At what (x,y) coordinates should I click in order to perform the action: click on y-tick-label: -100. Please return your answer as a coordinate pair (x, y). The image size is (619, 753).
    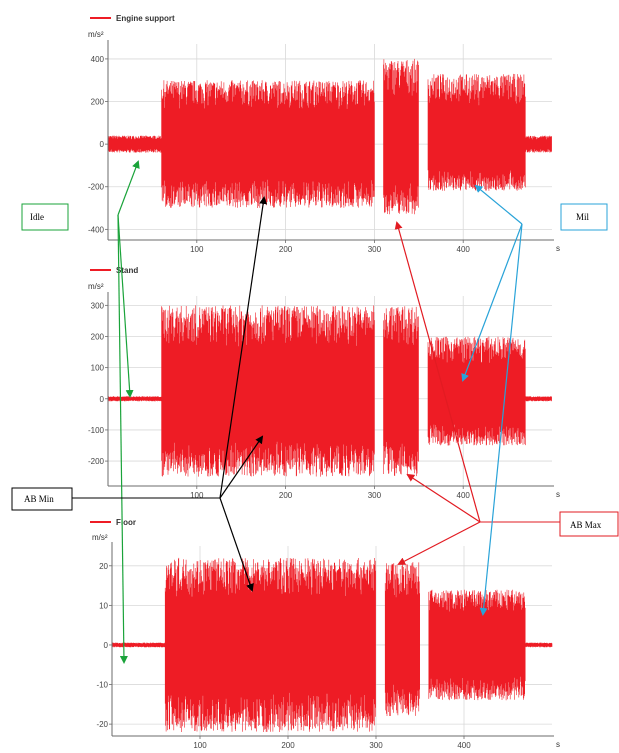
    Looking at the image, I should click on (96, 430).